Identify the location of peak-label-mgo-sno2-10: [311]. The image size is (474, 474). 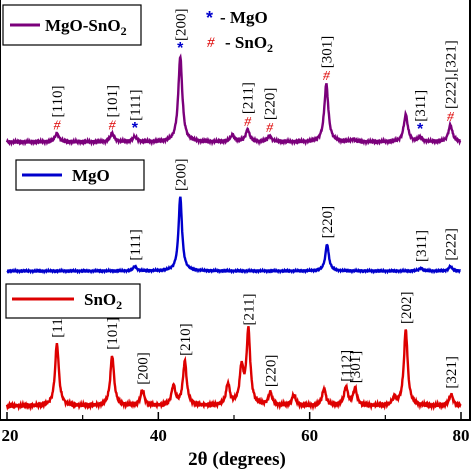
(421, 106).